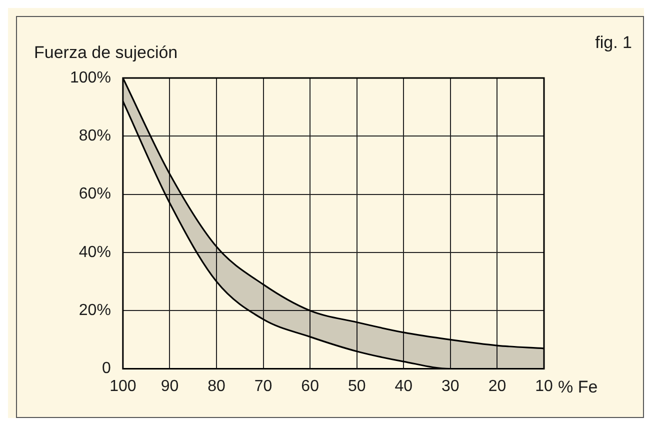  I want to click on chart-title: Fuerza de sujeción, so click(106, 52).